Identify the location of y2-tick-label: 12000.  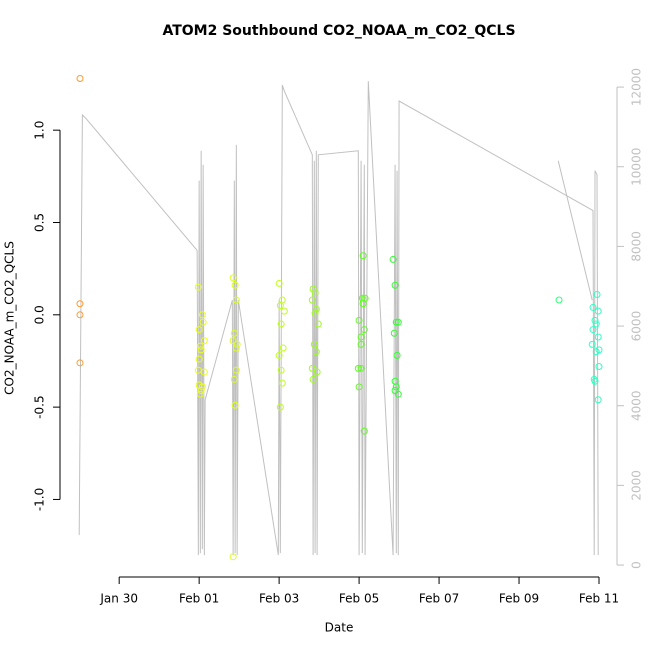
(637, 87).